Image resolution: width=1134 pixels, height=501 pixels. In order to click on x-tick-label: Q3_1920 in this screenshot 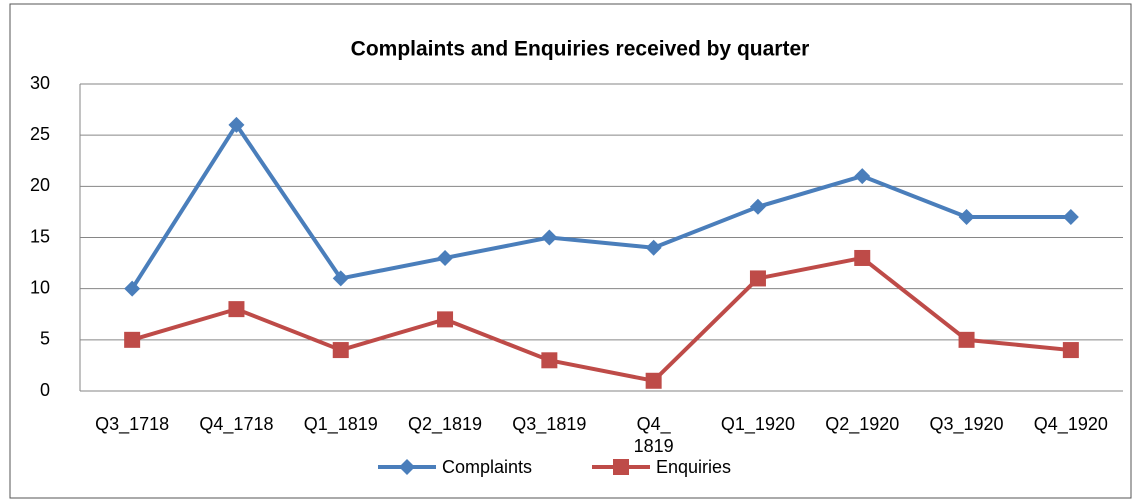, I will do `click(967, 424)`.